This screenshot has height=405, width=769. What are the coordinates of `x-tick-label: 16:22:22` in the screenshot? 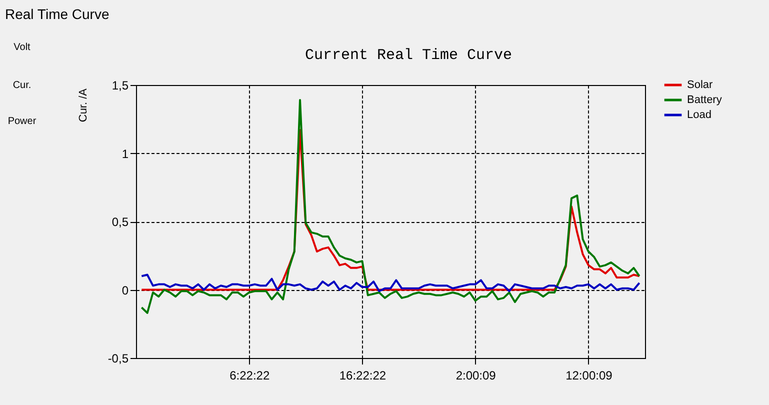 It's located at (362, 375).